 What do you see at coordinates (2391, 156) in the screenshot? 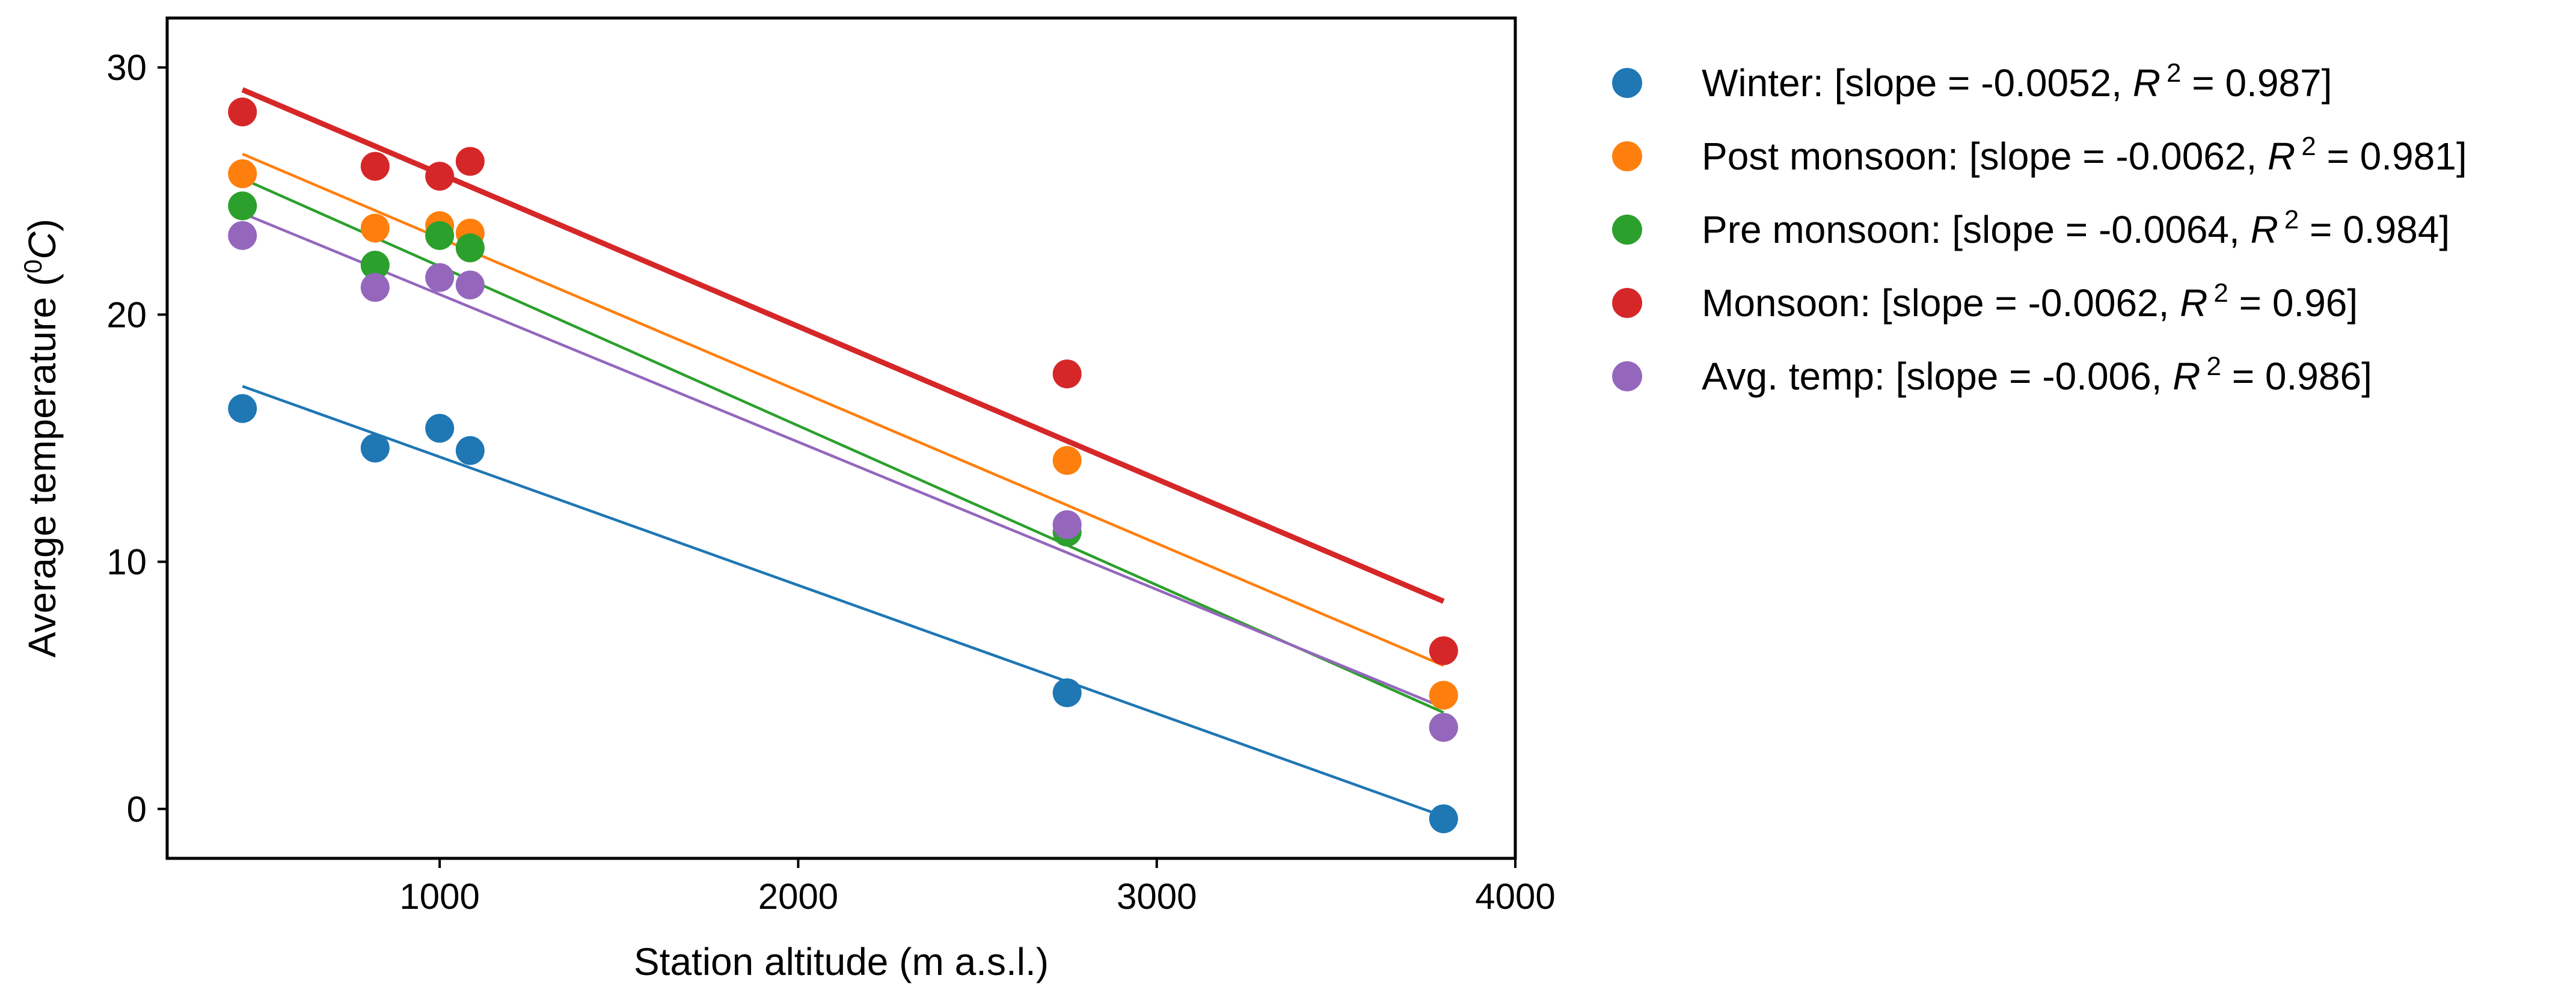
I see `legend-text-suffix: = 0.981]` at bounding box center [2391, 156].